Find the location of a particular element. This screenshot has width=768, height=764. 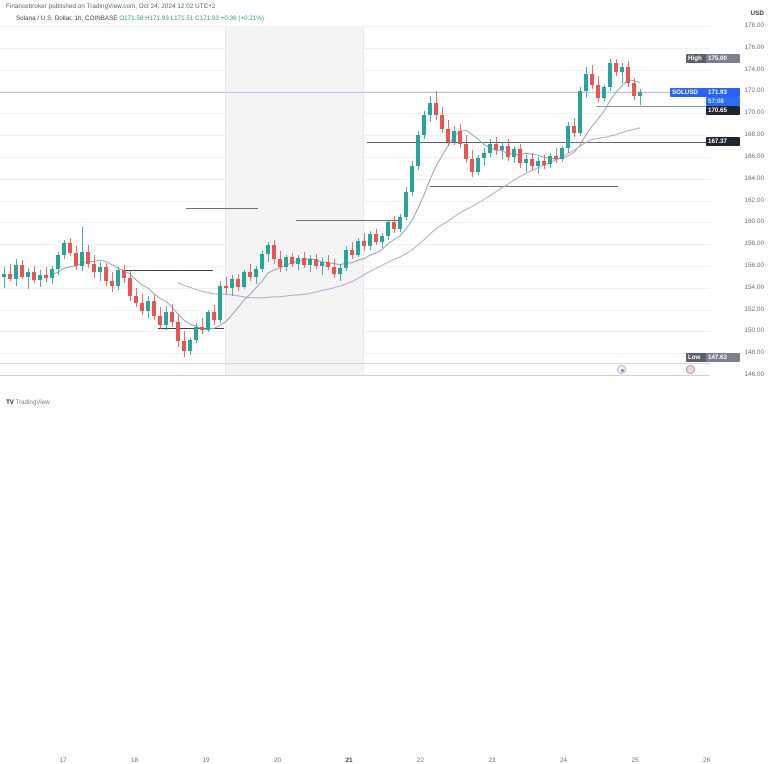

price-tick: 166.00 is located at coordinates (754, 156).